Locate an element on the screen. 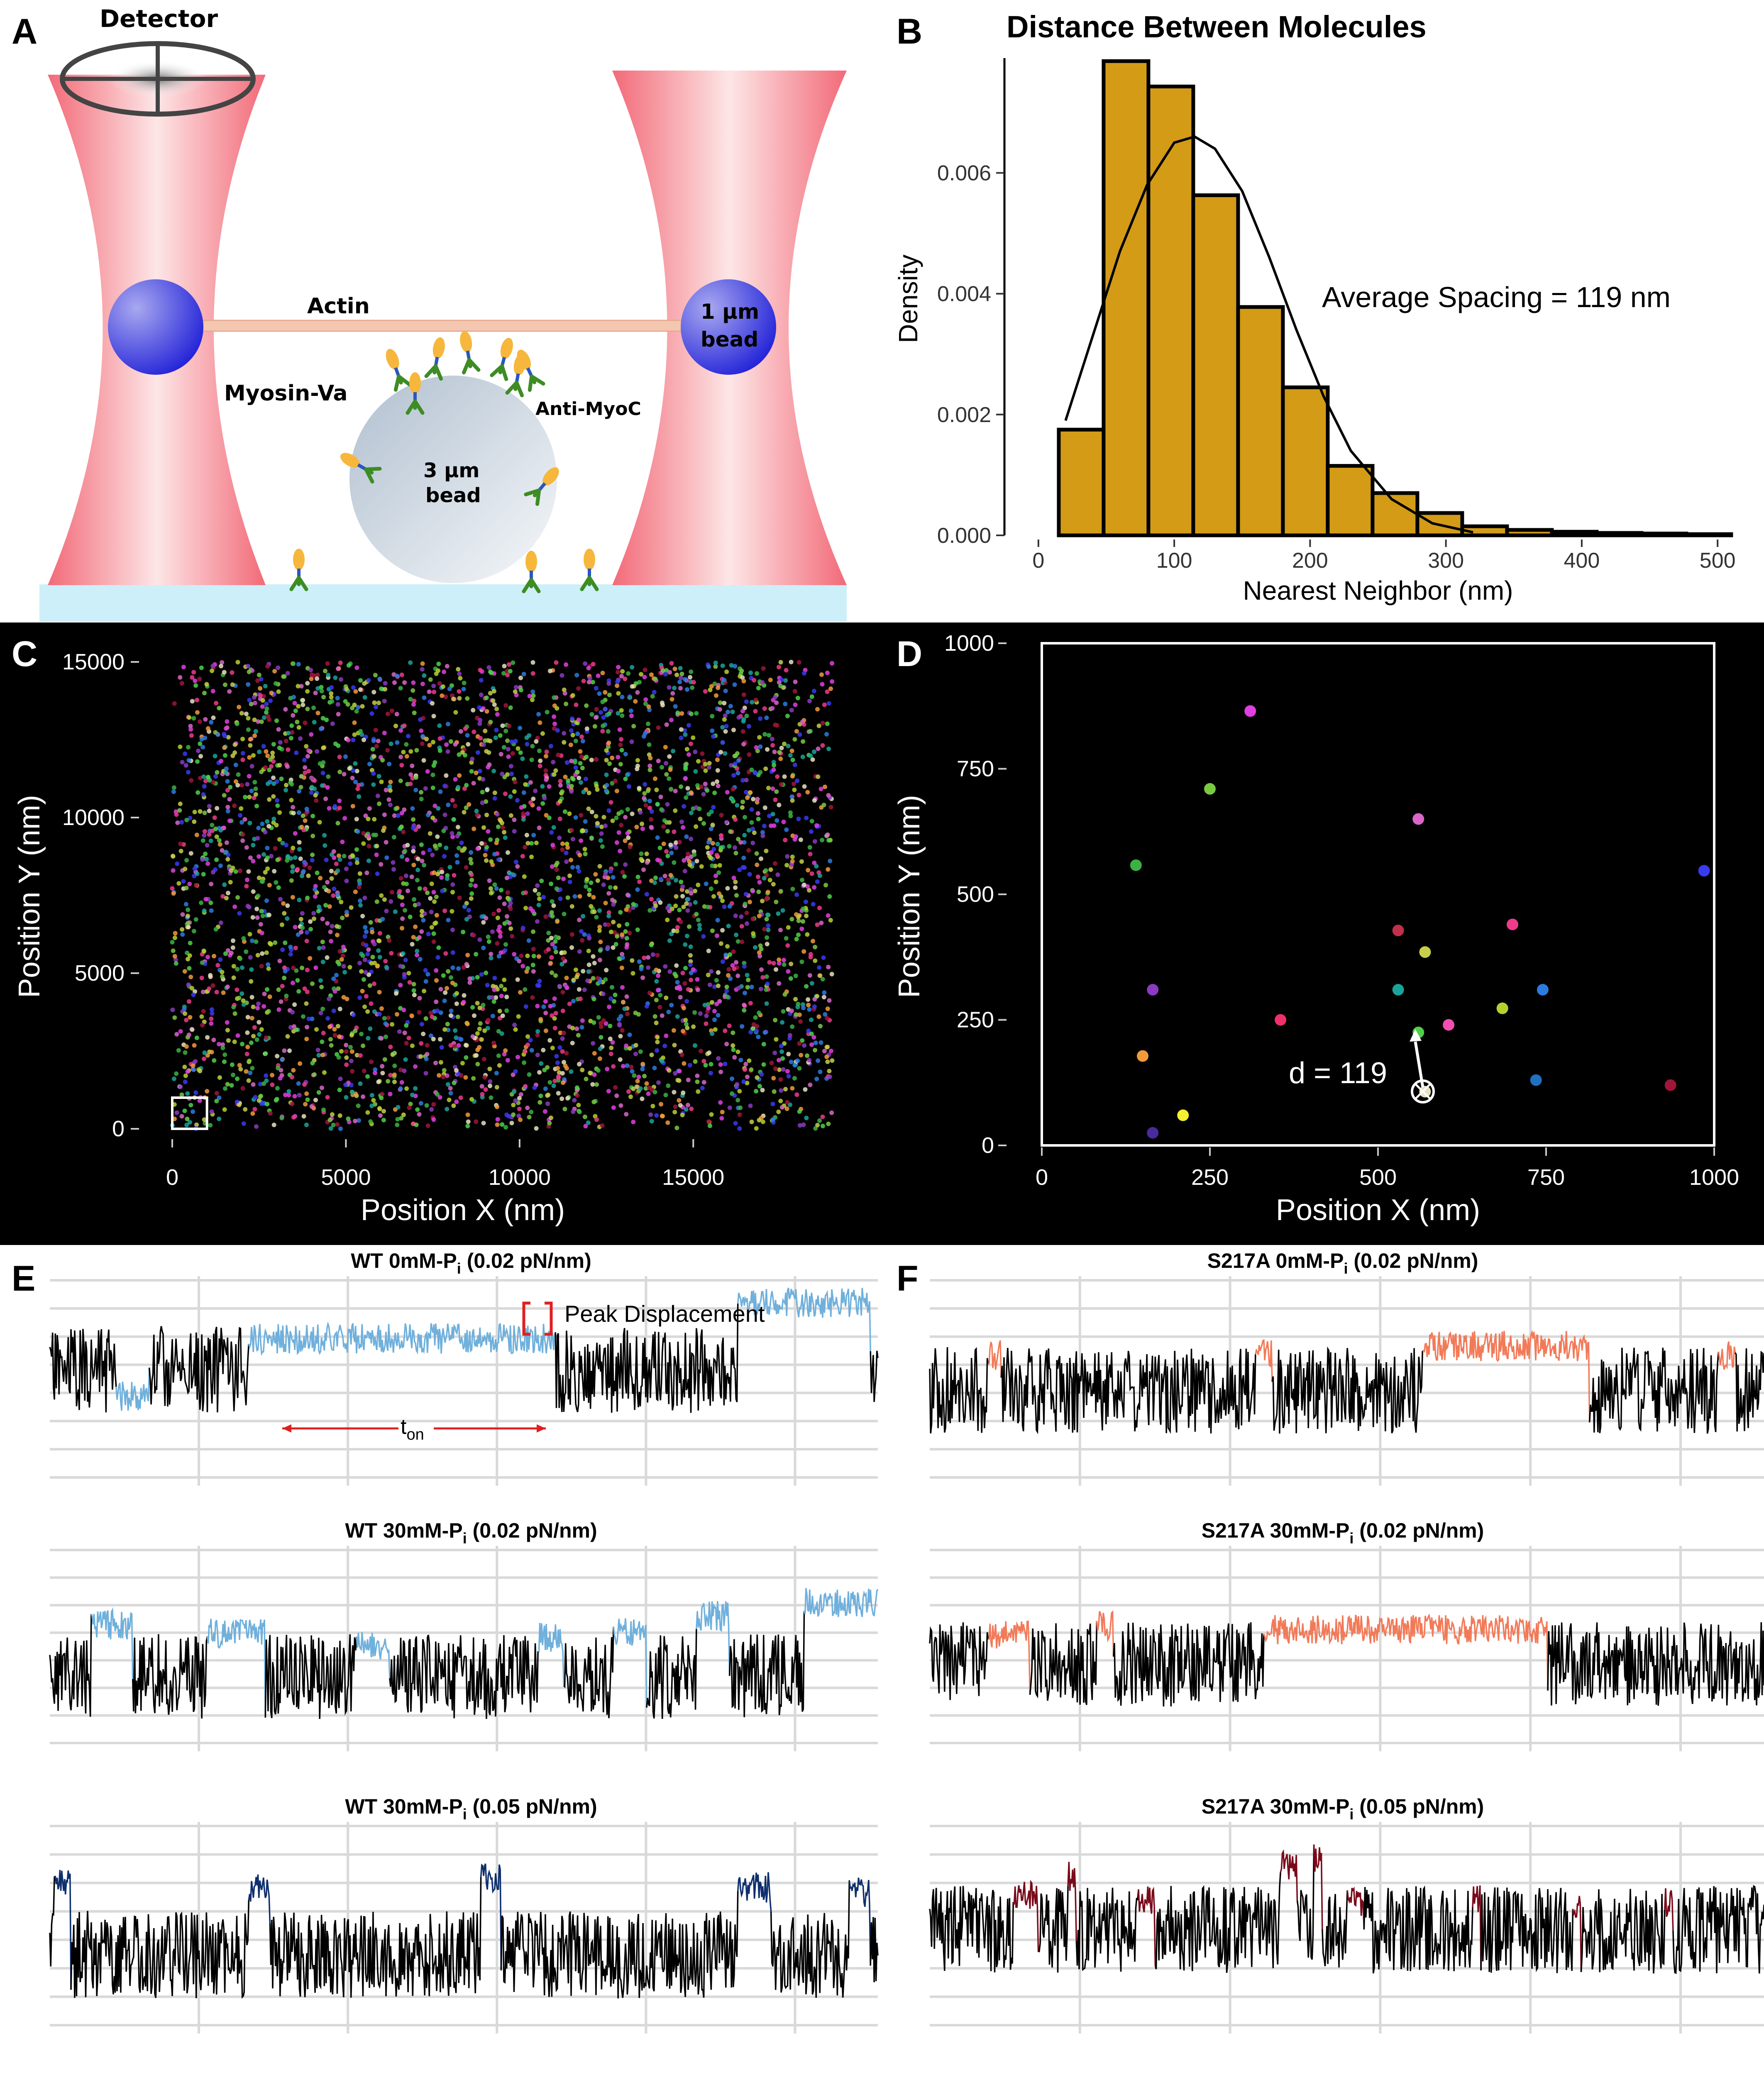 The width and height of the screenshot is (1764, 2075). trace-wt-30mm-002: WT 30mM-Pi (0.02 pN/nm) is located at coordinates (464, 1635).